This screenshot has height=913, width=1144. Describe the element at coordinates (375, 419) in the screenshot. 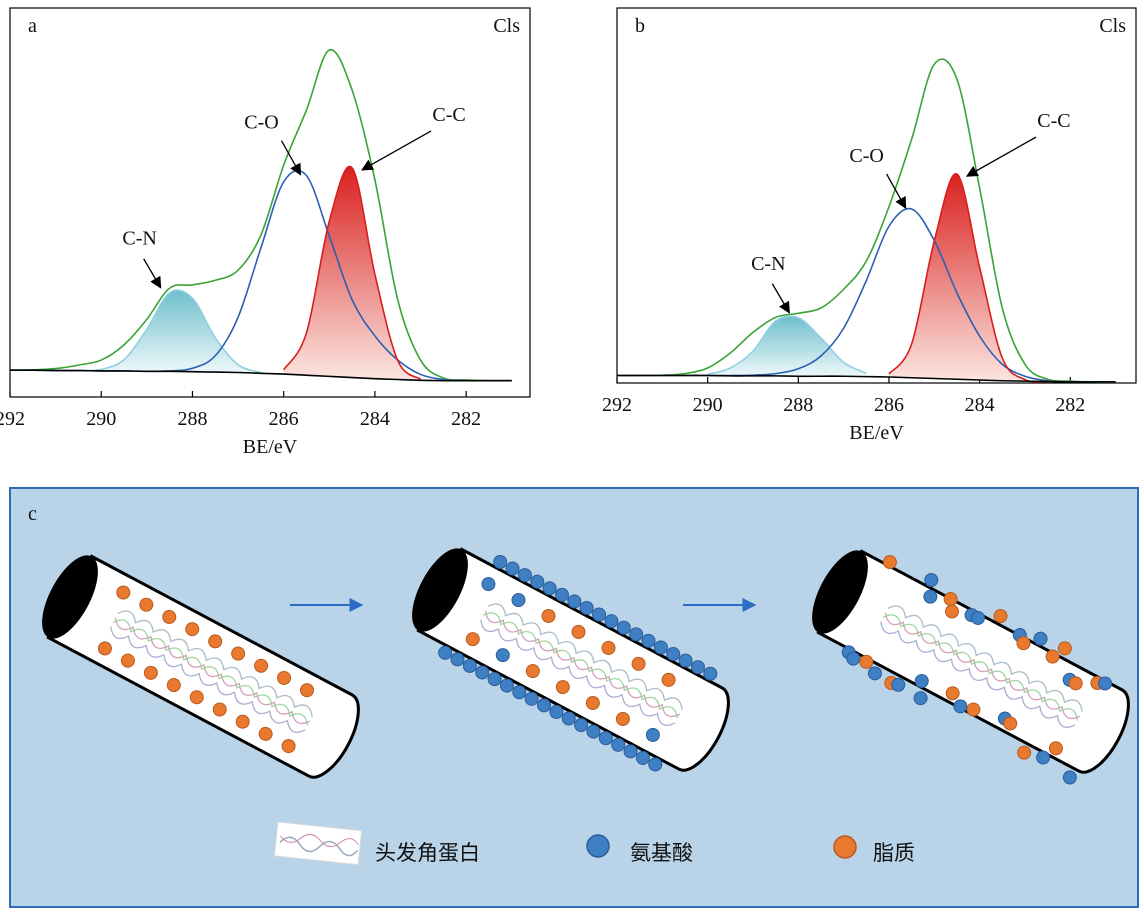

I see `x-tick-label: 284` at that location.